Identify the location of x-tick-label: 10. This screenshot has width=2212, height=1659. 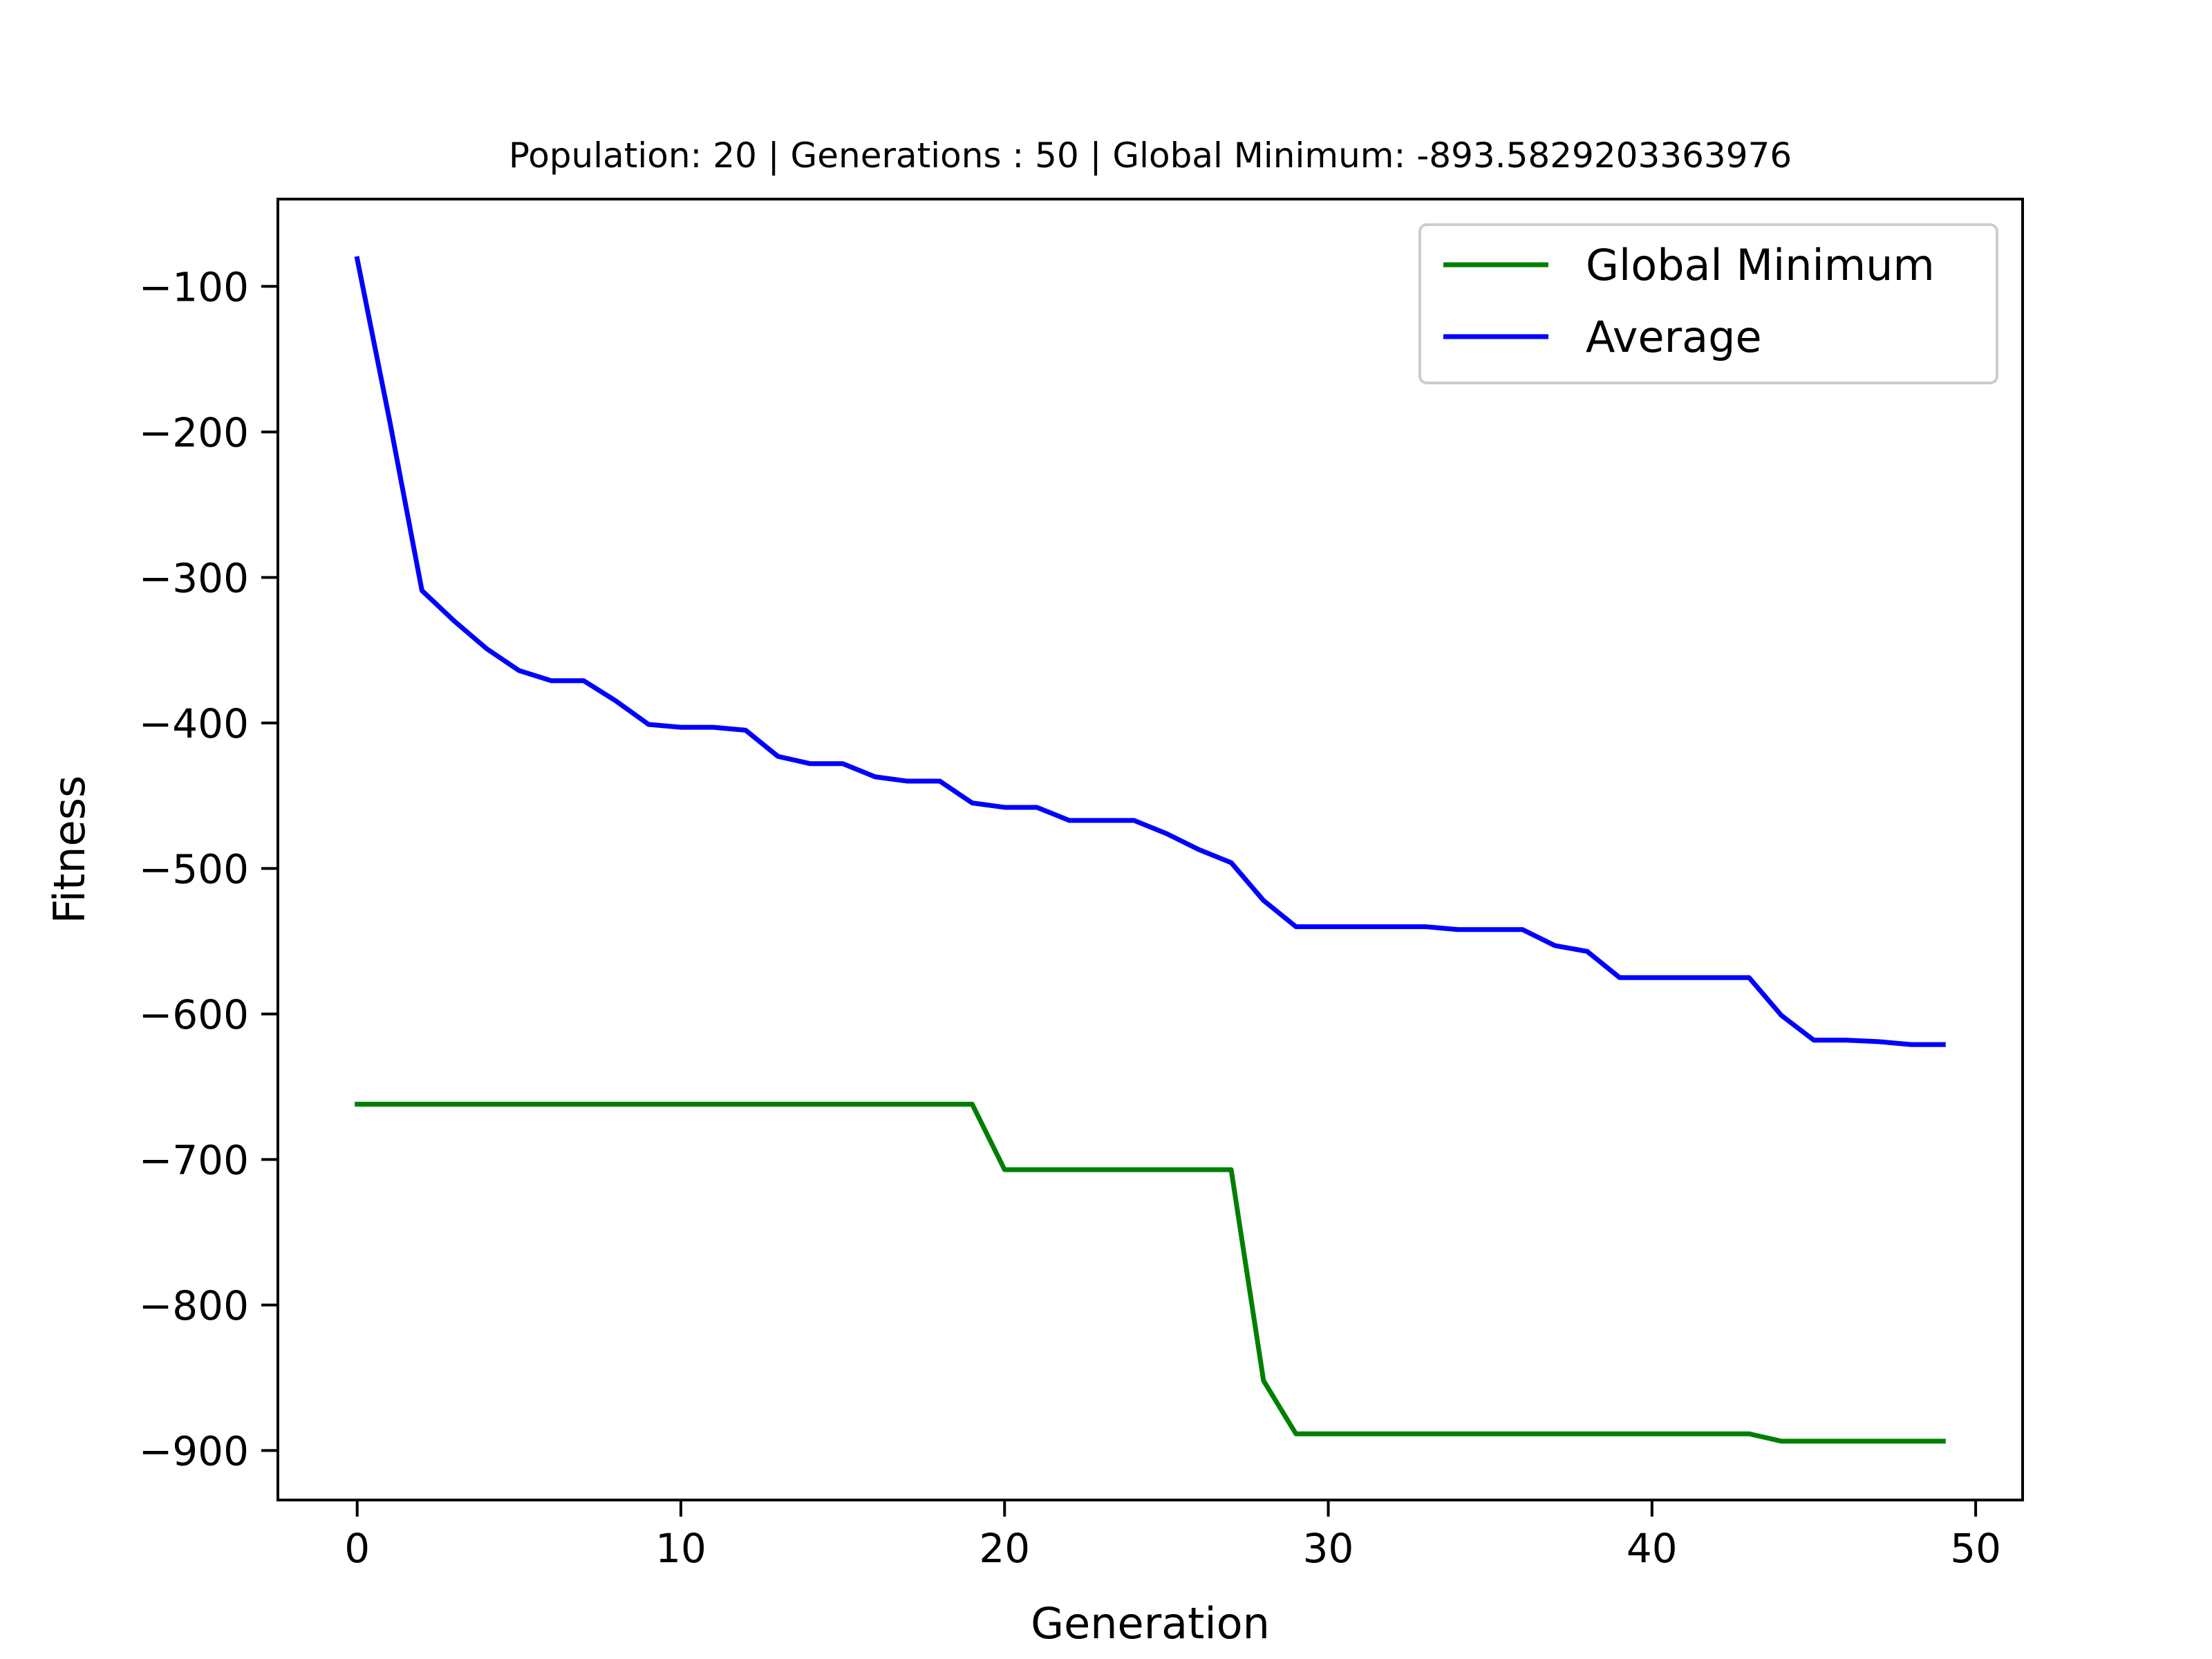
(680, 1549).